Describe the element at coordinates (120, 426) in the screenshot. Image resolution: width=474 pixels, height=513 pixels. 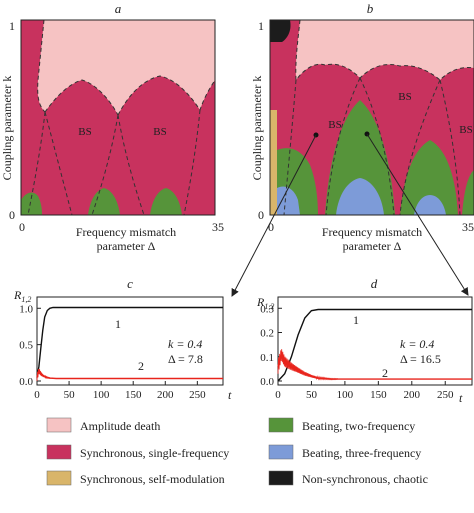
I see `legend-label-amplitude-death: Amplitude death` at that location.